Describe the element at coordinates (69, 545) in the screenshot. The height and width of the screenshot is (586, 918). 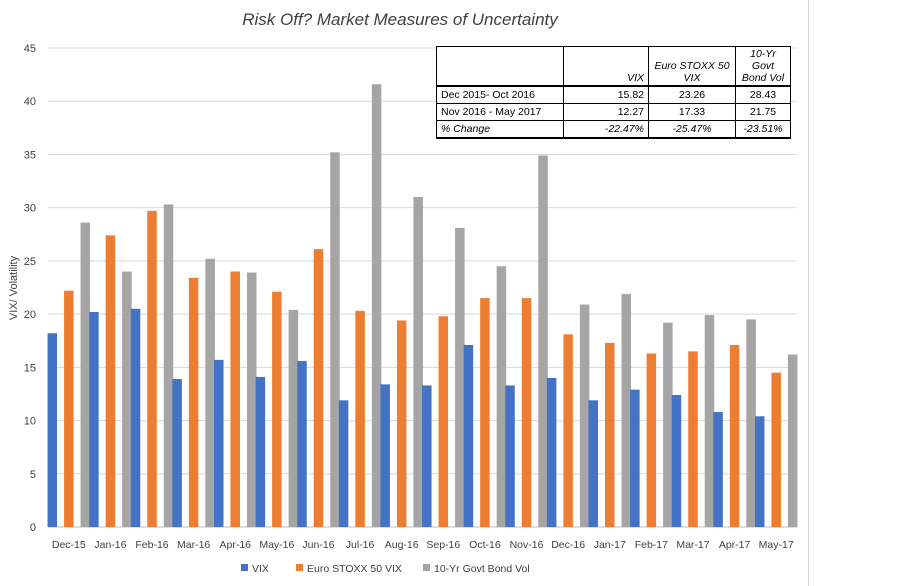
I see `x-tick-label: Dec-15` at that location.